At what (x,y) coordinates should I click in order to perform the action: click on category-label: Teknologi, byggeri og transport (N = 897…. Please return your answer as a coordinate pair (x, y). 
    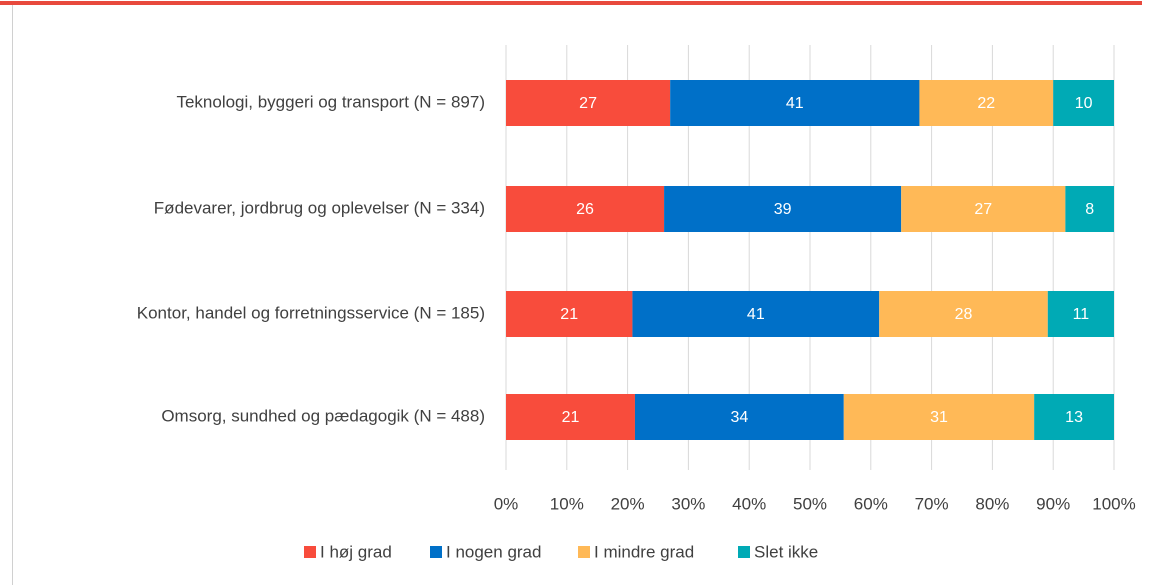
    Looking at the image, I should click on (330, 101).